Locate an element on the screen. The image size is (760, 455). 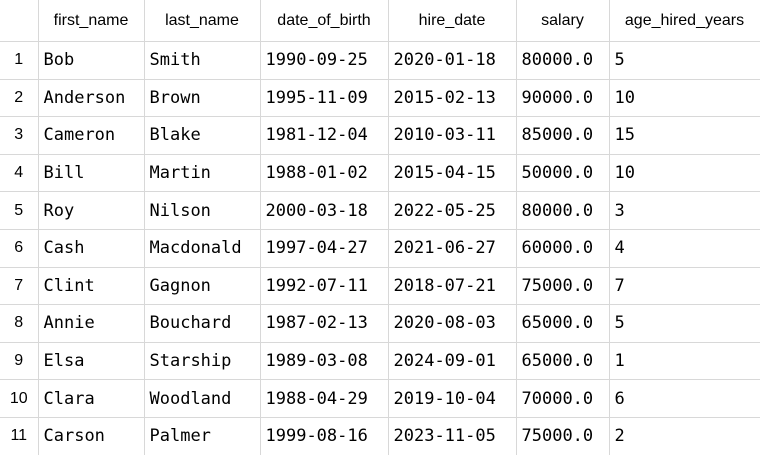
cell-age-hired-years: 7 is located at coordinates (684, 286).